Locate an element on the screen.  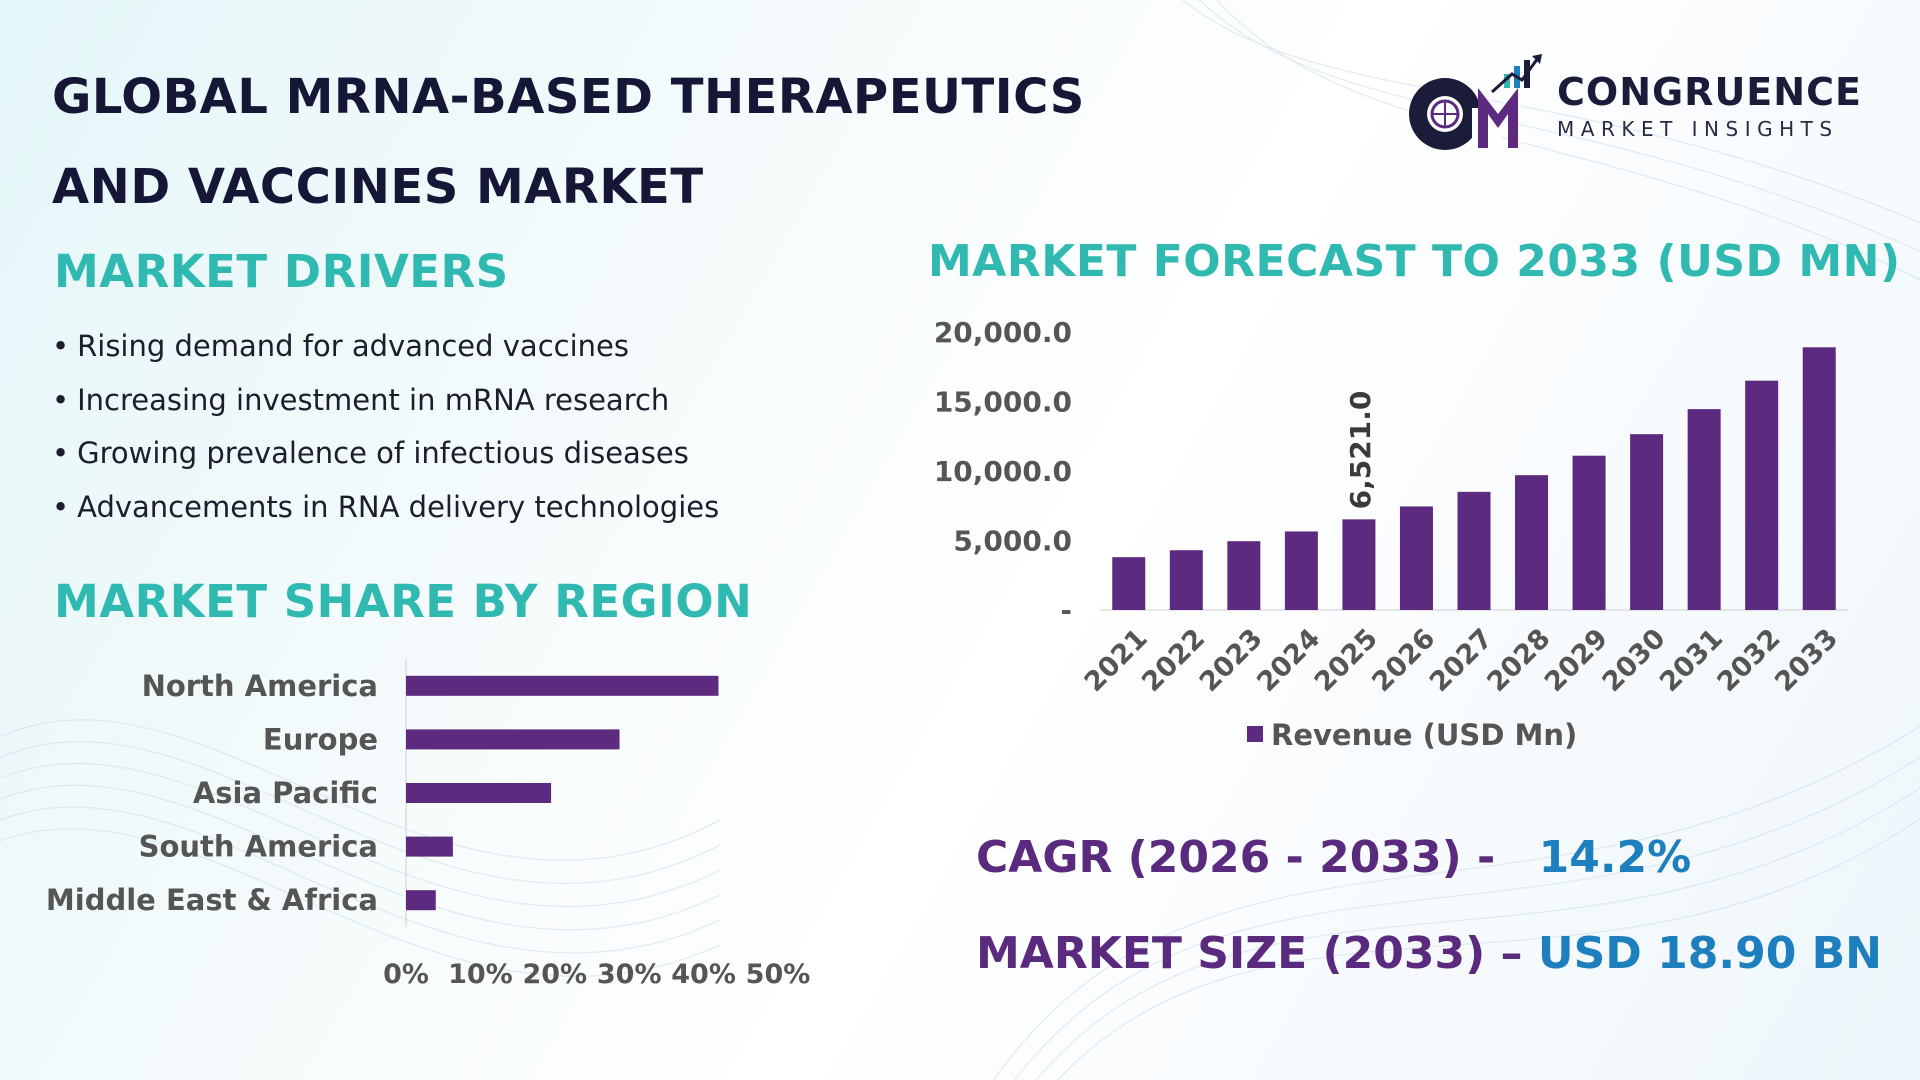
cagr-label: CAGR (2026 - 2033) - is located at coordinates (1236, 857).